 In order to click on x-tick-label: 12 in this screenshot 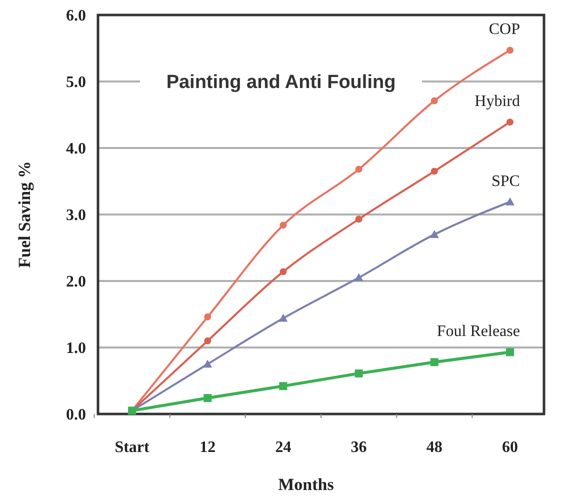, I will do `click(208, 447)`.